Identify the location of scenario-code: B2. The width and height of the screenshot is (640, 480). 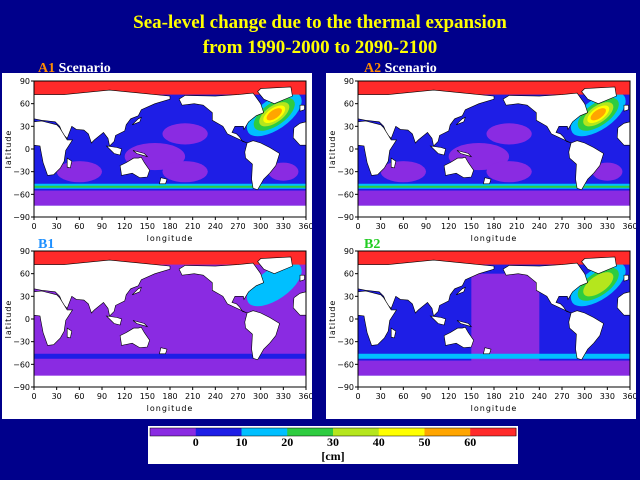
(372, 244).